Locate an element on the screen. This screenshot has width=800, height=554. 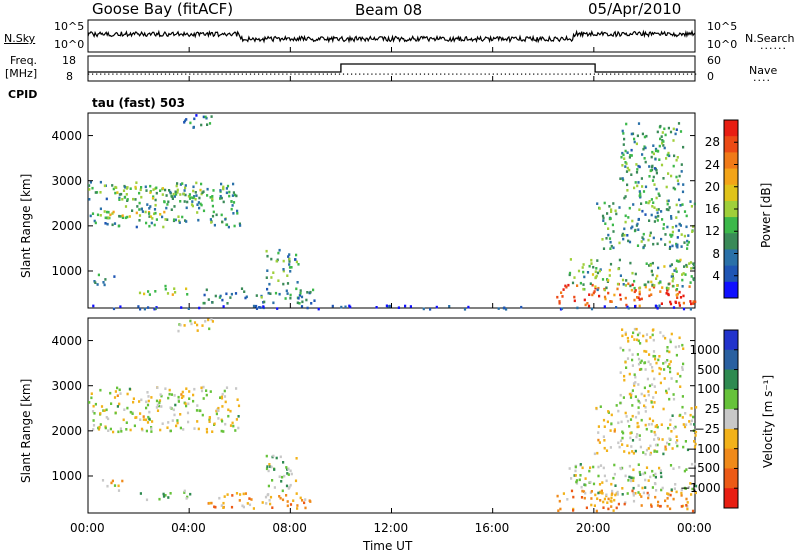
freq-tick-top: 18 is located at coordinates (69, 60).